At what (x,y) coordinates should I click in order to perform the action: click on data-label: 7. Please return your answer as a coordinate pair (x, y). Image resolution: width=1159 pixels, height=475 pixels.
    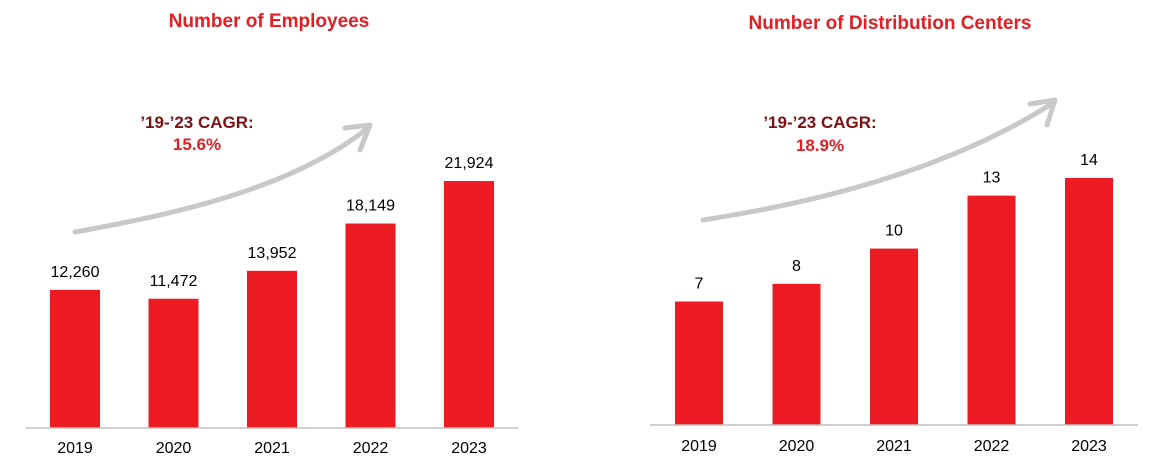
    Looking at the image, I should click on (699, 284).